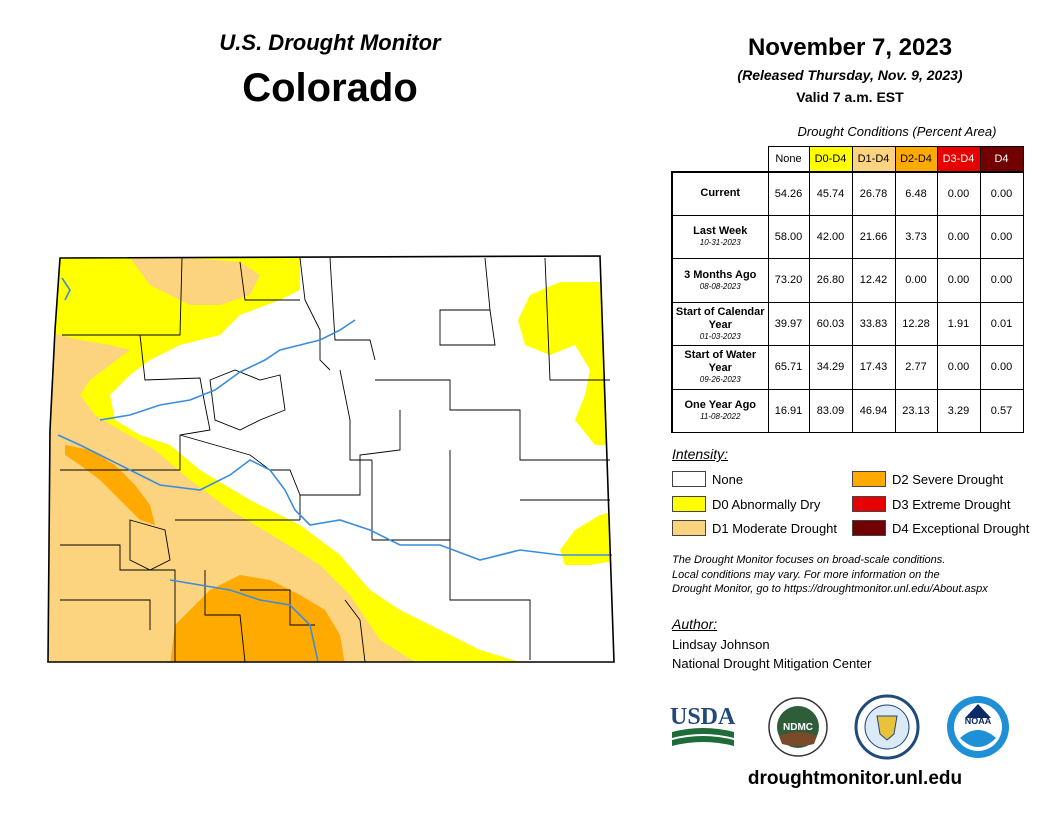 This screenshot has height=816, width=1056. I want to click on table-cell: 23.13, so click(916, 410).